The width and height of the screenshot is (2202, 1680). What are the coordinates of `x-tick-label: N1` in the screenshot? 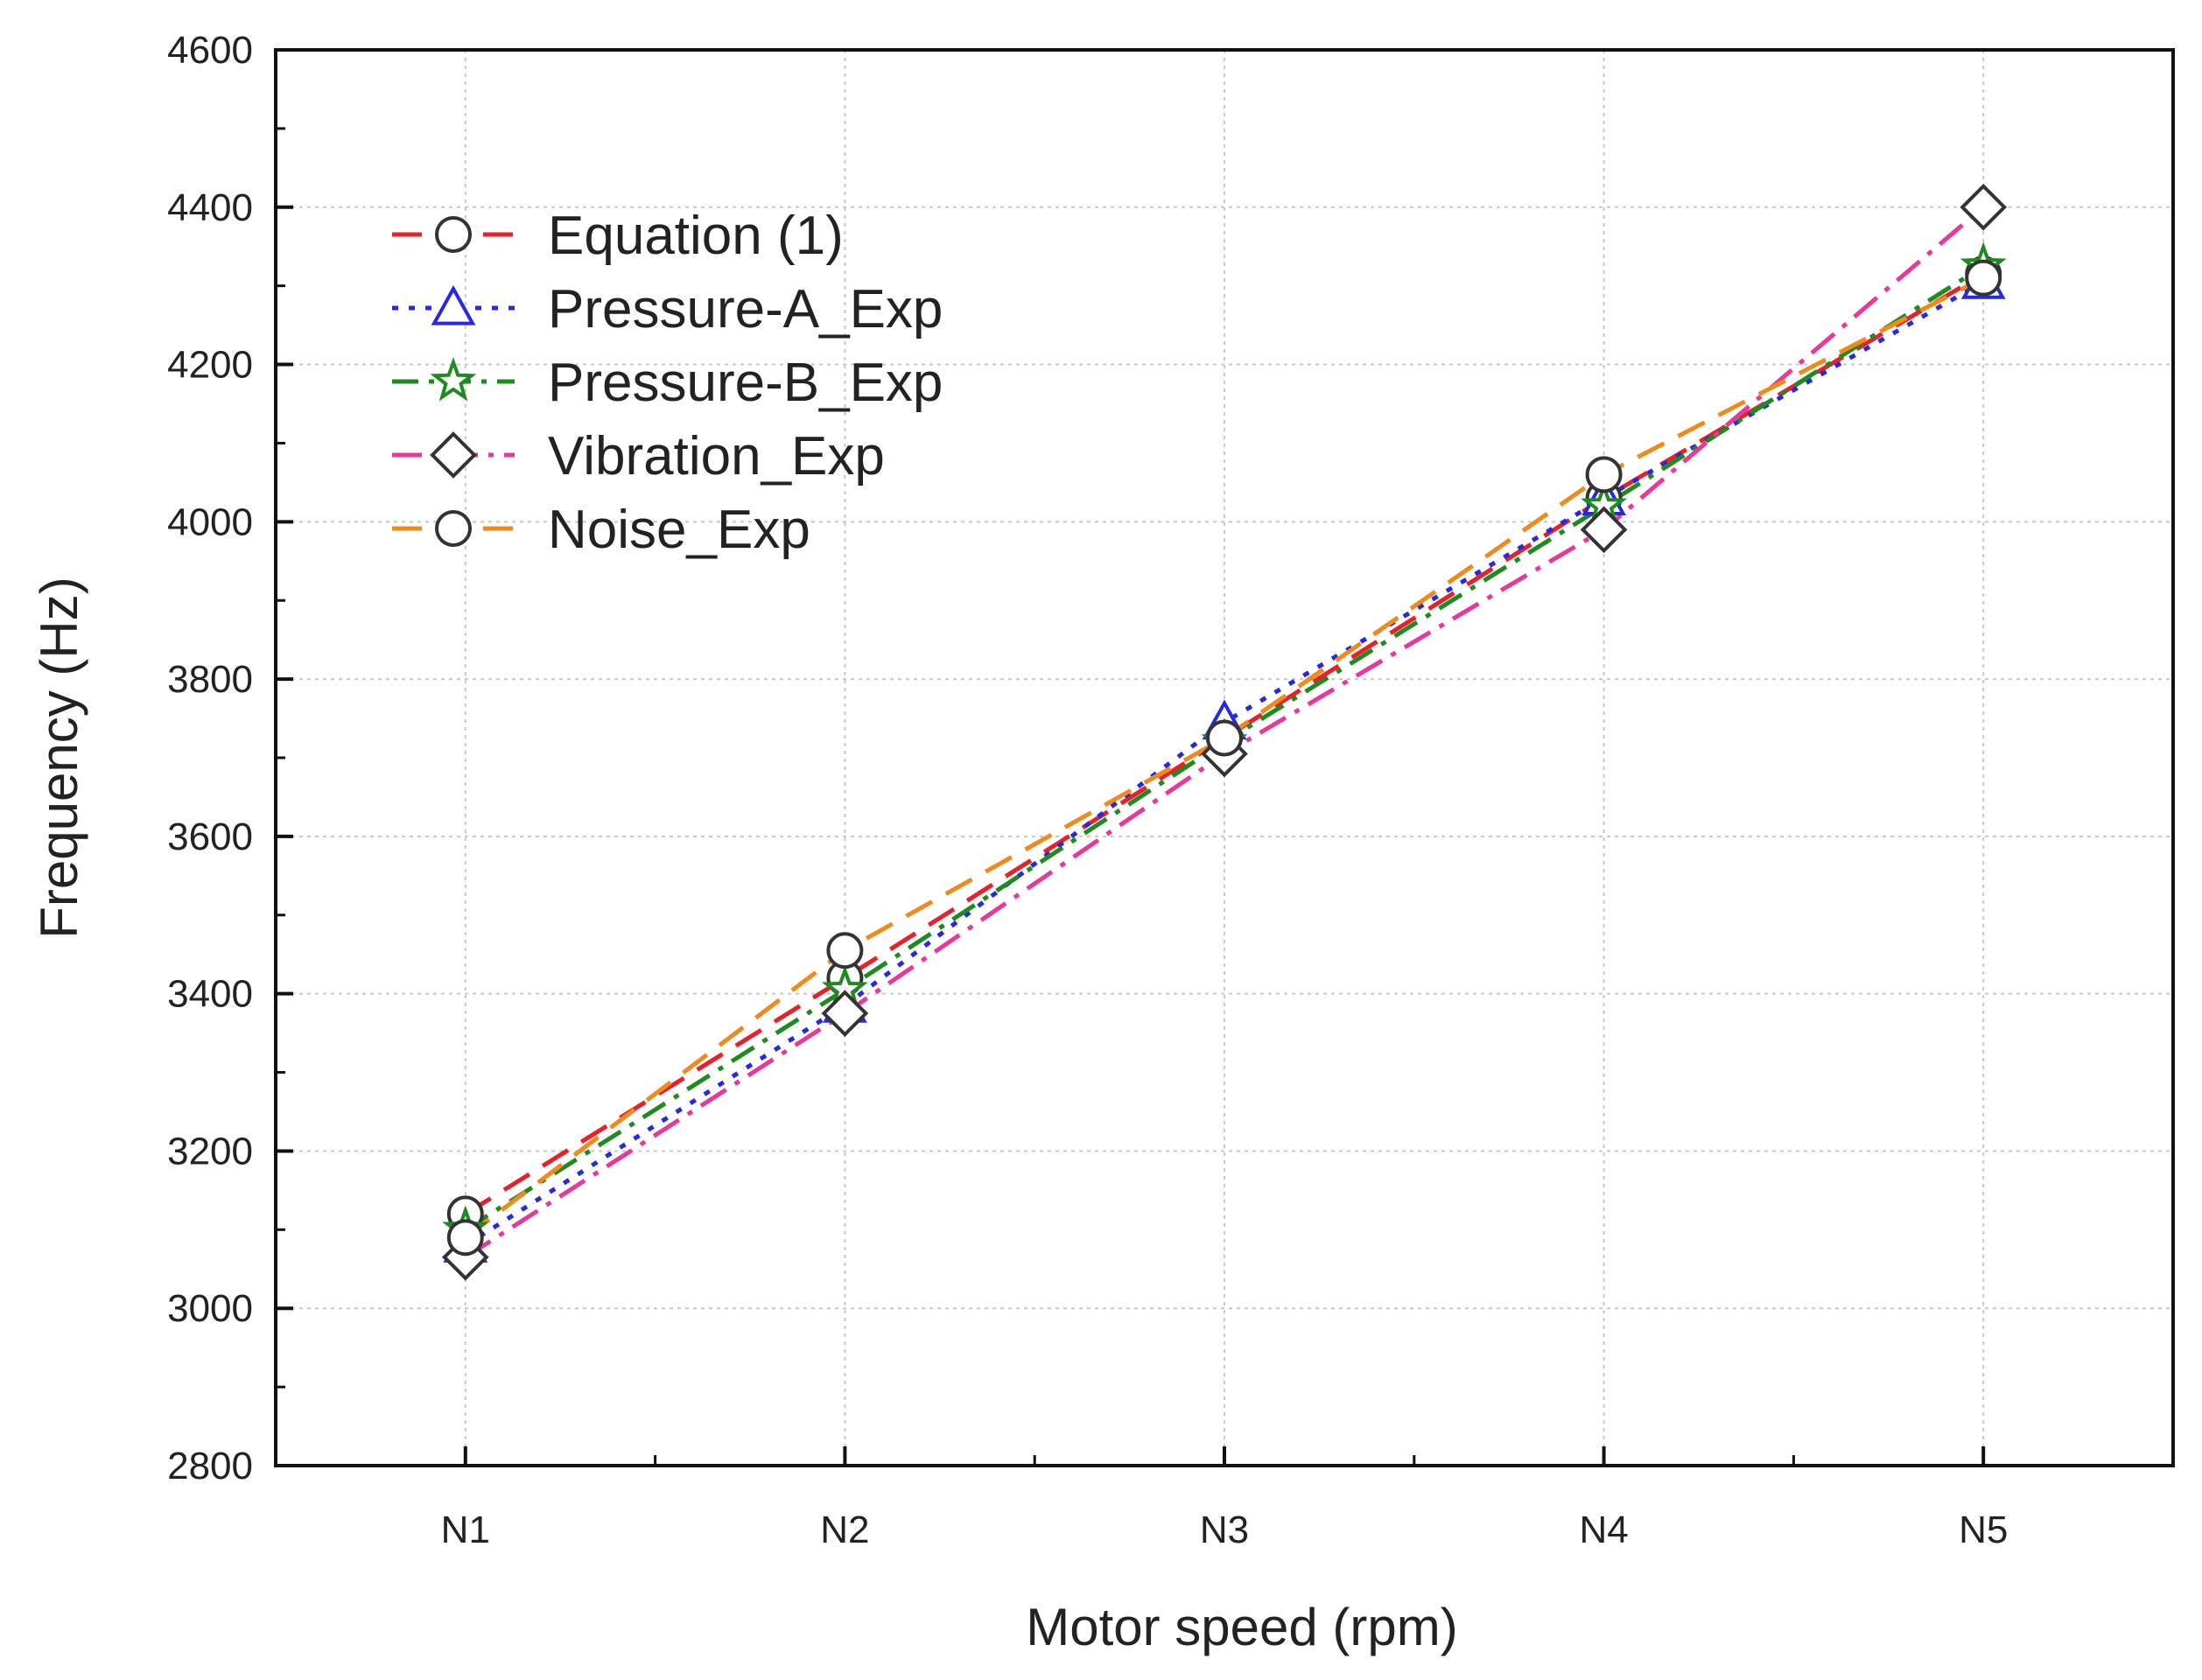 It's located at (466, 1529).